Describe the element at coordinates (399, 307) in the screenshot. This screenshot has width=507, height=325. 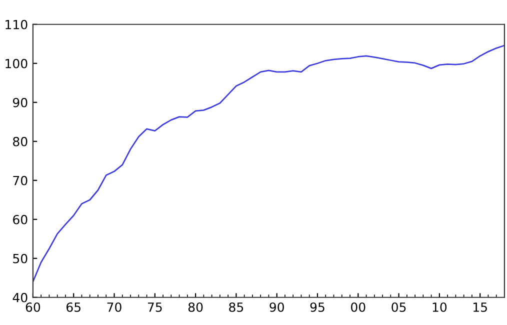
I see `x-tick-label: 05` at that location.